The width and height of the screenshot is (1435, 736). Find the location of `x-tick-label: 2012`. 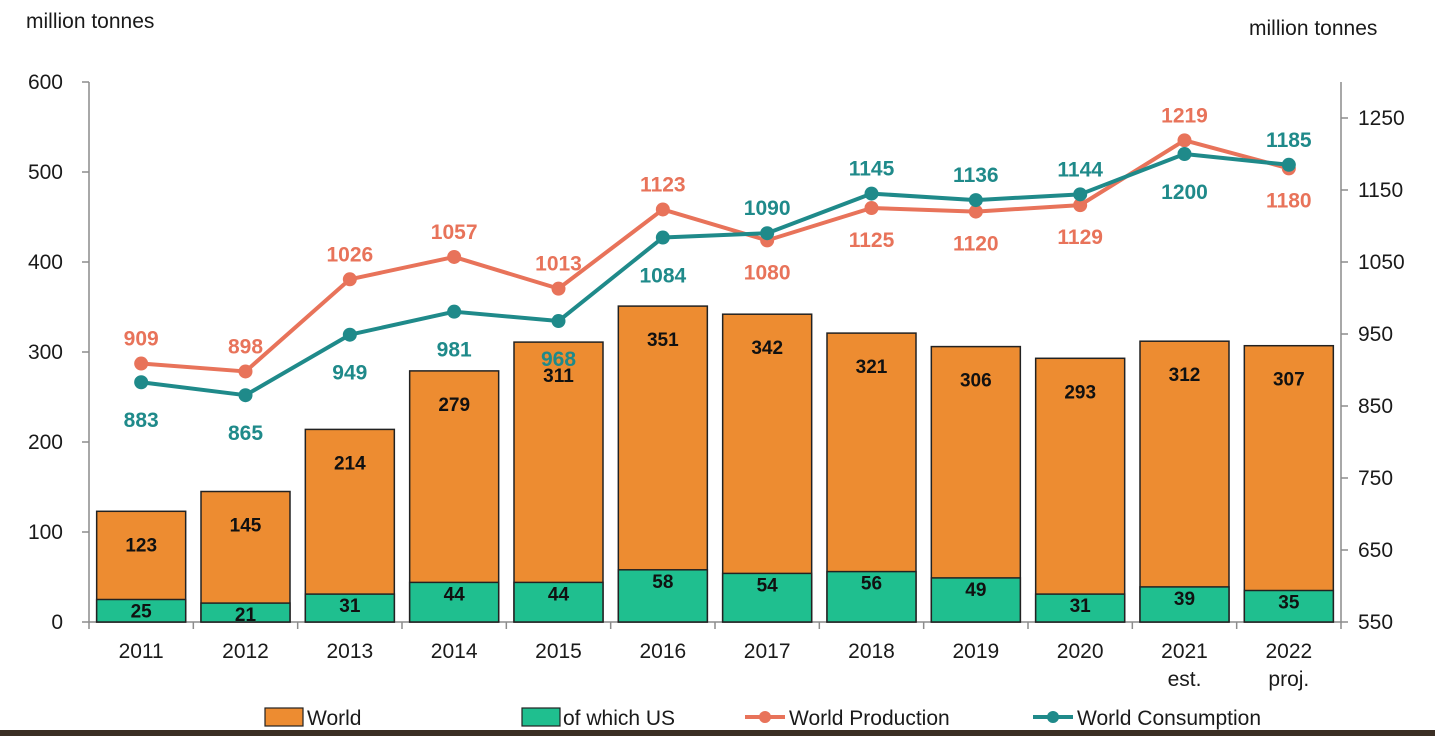

x-tick-label: 2012 is located at coordinates (245, 651).